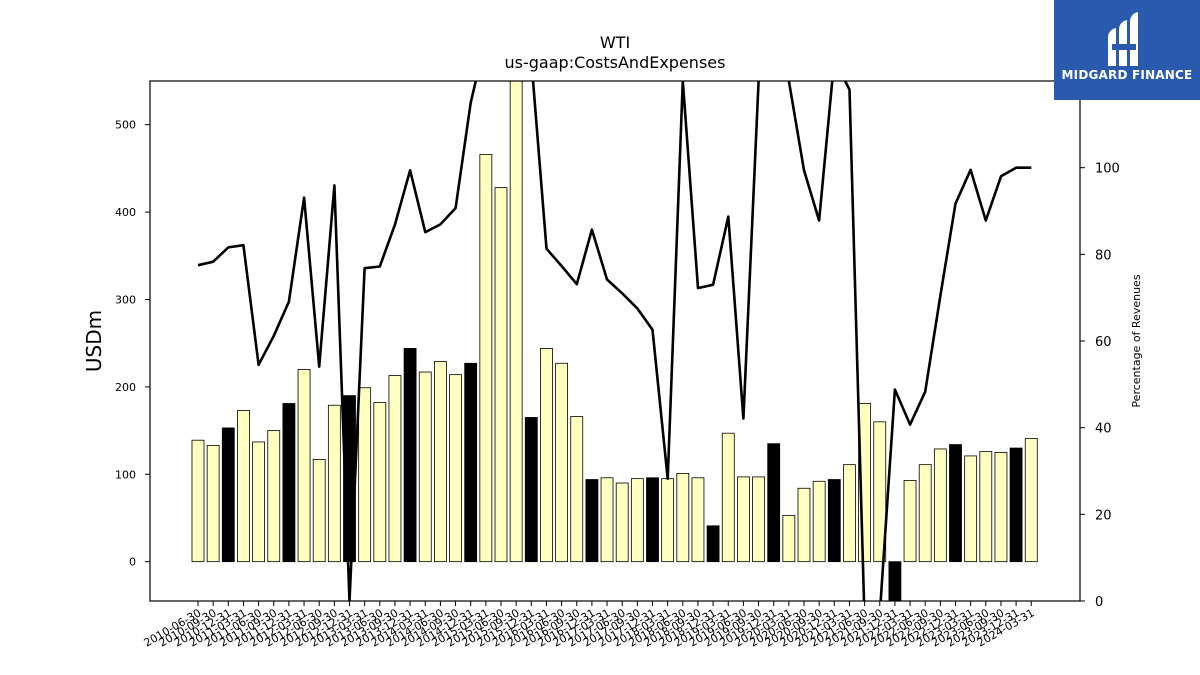 The width and height of the screenshot is (1200, 675). I want to click on chart-title: WTI, so click(615, 42).